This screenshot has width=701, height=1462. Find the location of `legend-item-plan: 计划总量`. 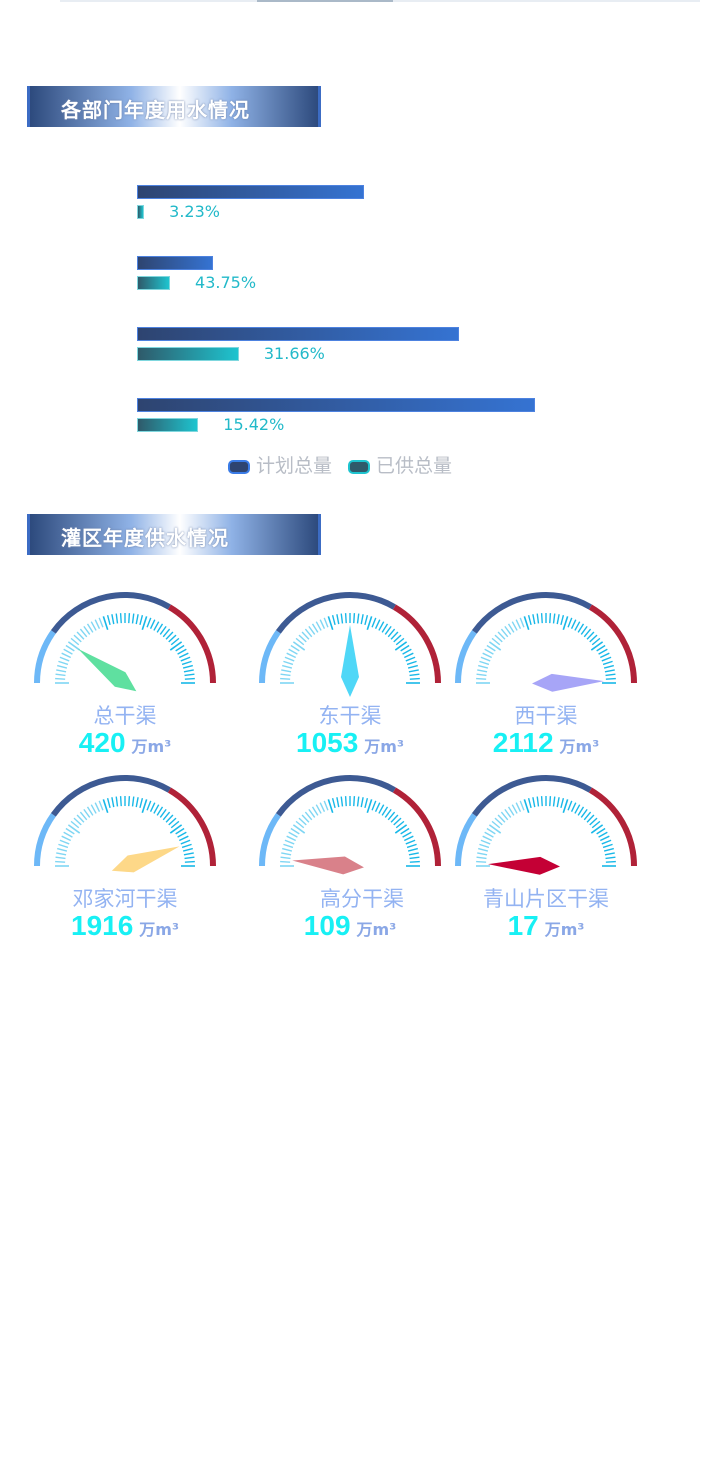

legend-item-plan: 计划总量 is located at coordinates (280, 464).